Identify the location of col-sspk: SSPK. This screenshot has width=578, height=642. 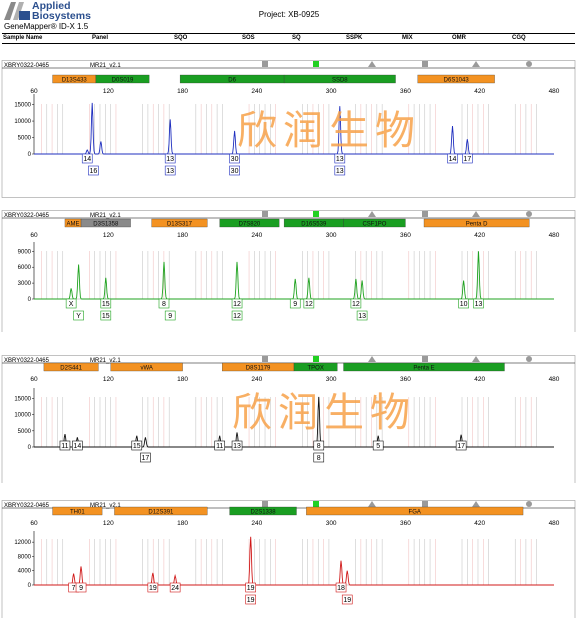
(354, 38).